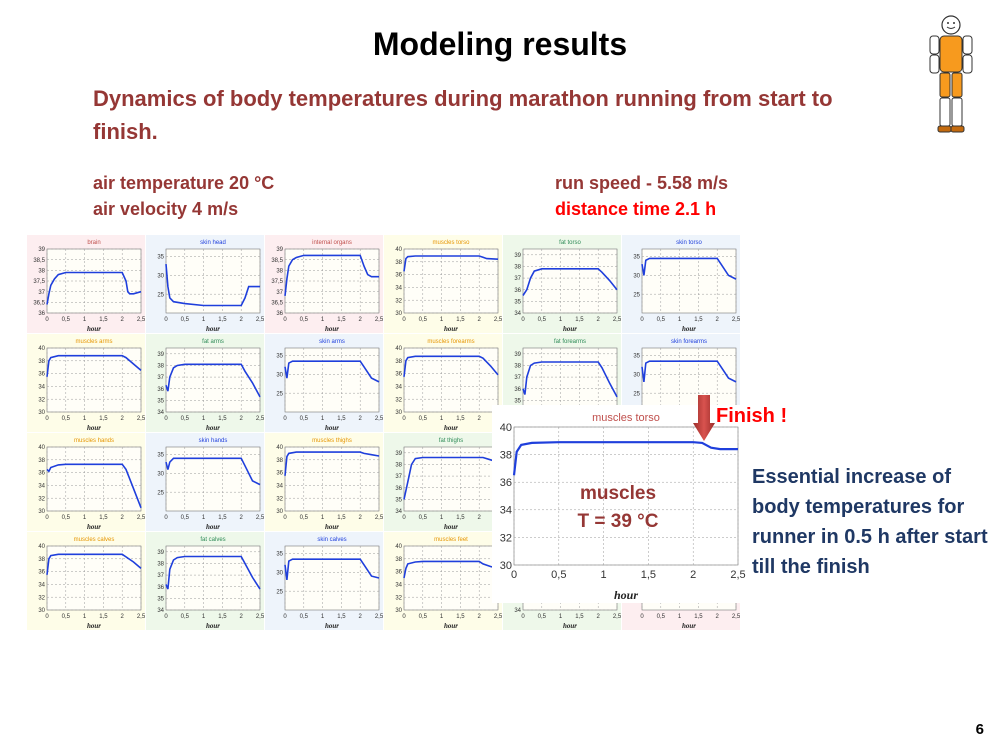 The height and width of the screenshot is (750, 1000). I want to click on y-tick-label: 38,5, so click(39, 261).